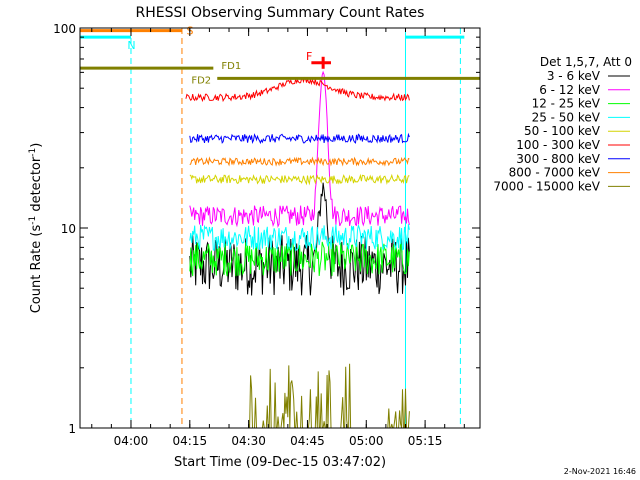 This screenshot has height=480, width=640. What do you see at coordinates (546, 186) in the screenshot?
I see `legend-label-8: 7000 - 15000 keV` at bounding box center [546, 186].